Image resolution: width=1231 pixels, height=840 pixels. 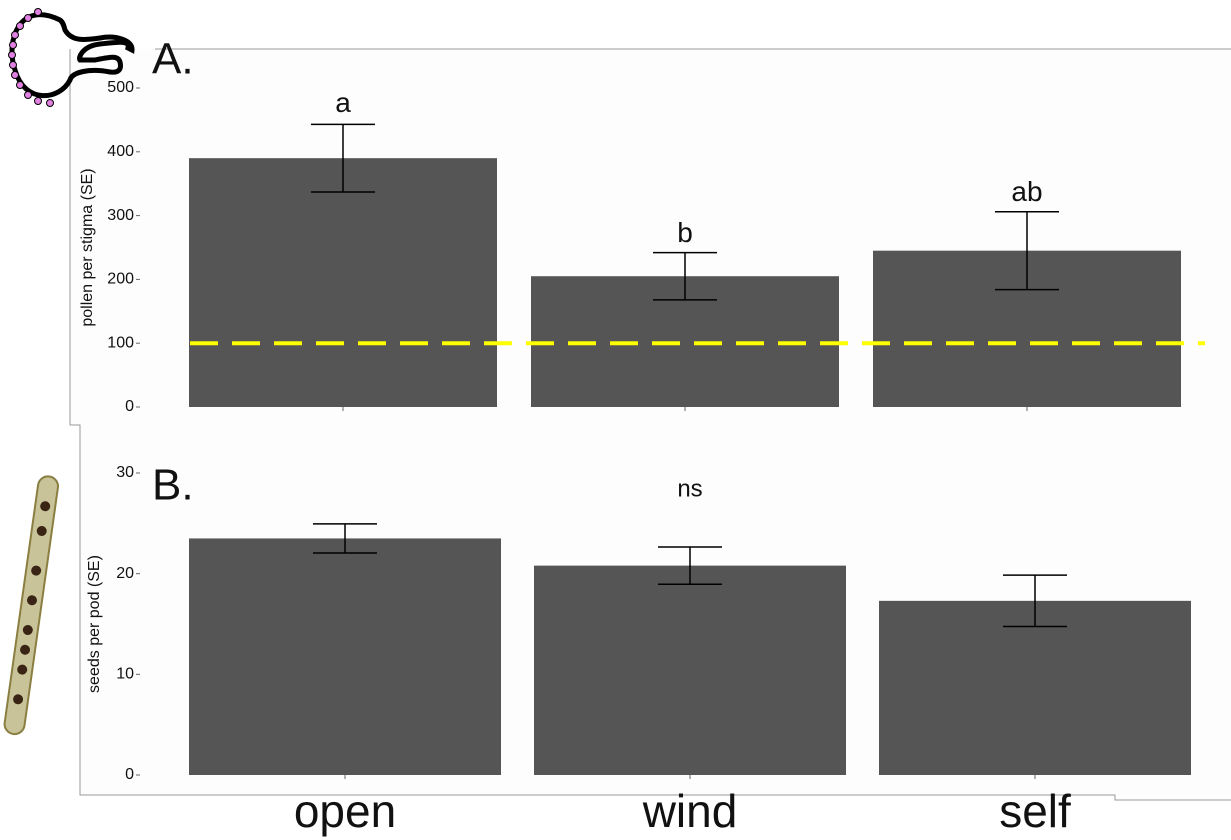 What do you see at coordinates (125, 472) in the screenshot?
I see `y-tick-label: 30` at bounding box center [125, 472].